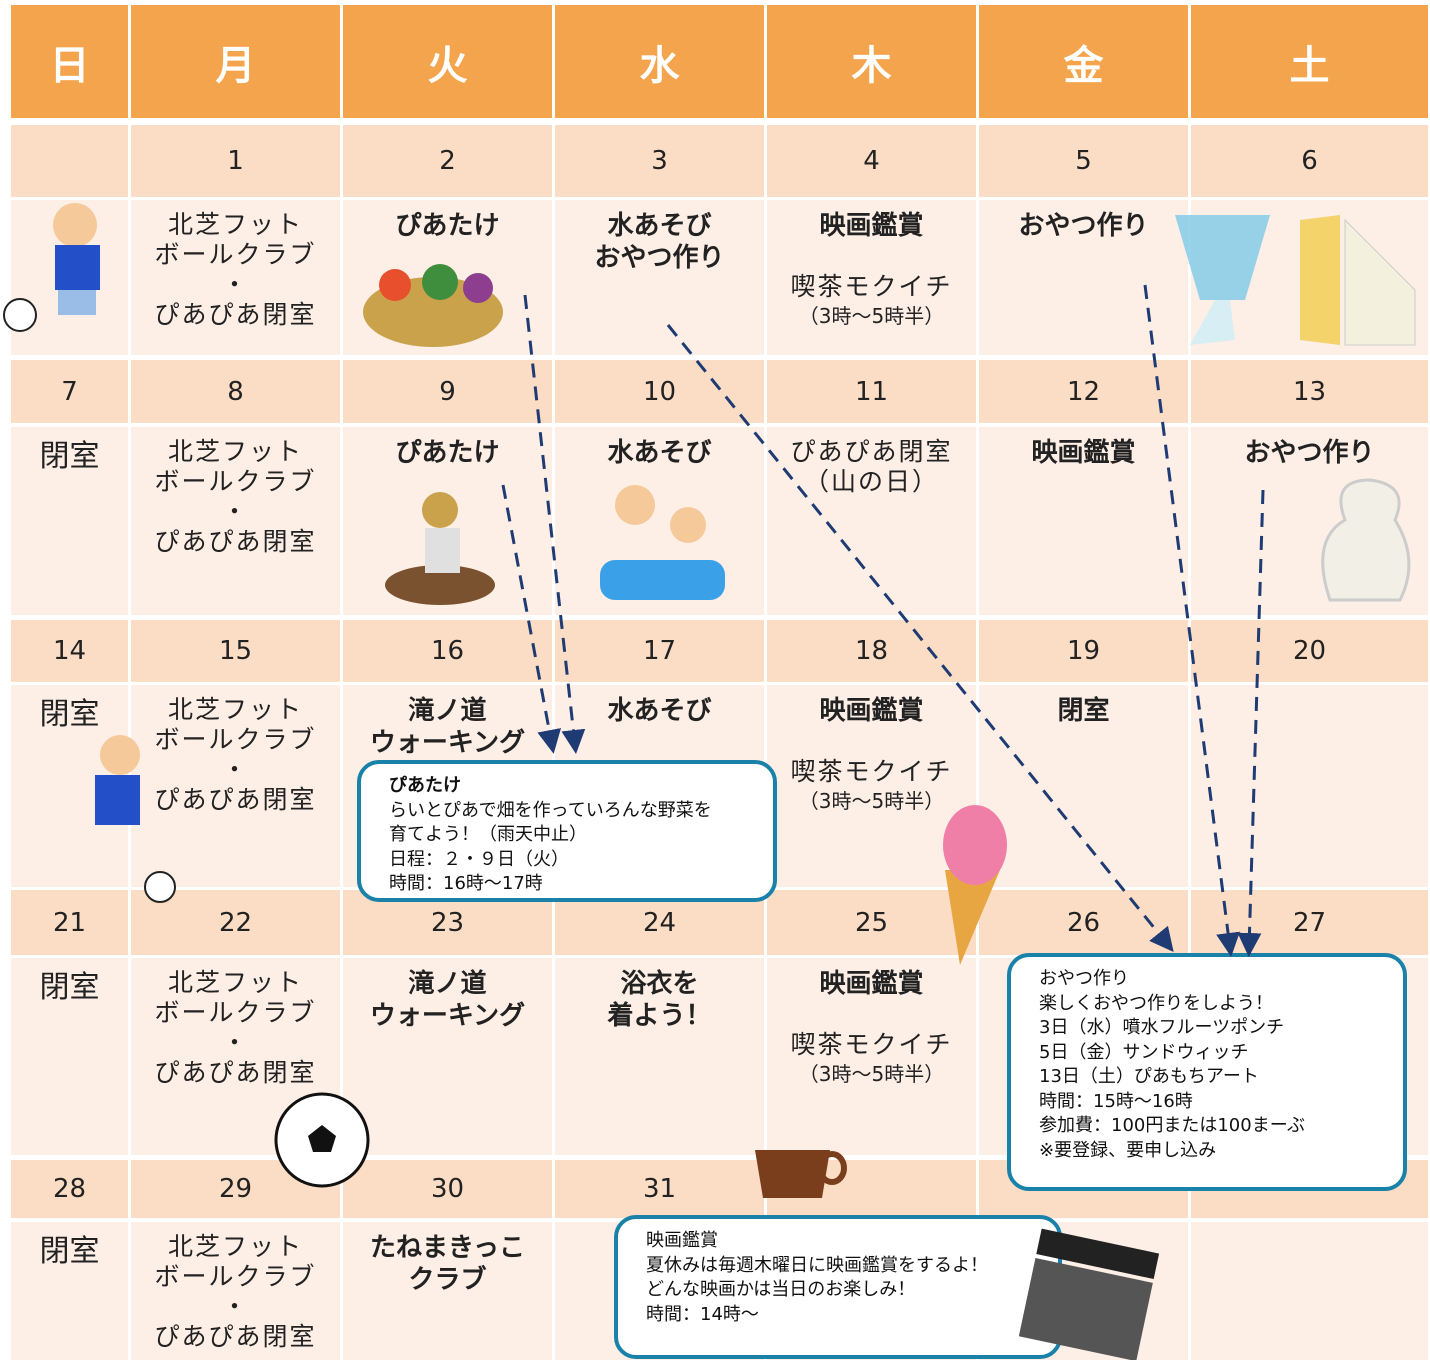  Describe the element at coordinates (69, 391) in the screenshot. I see `date-cell: 7` at that location.